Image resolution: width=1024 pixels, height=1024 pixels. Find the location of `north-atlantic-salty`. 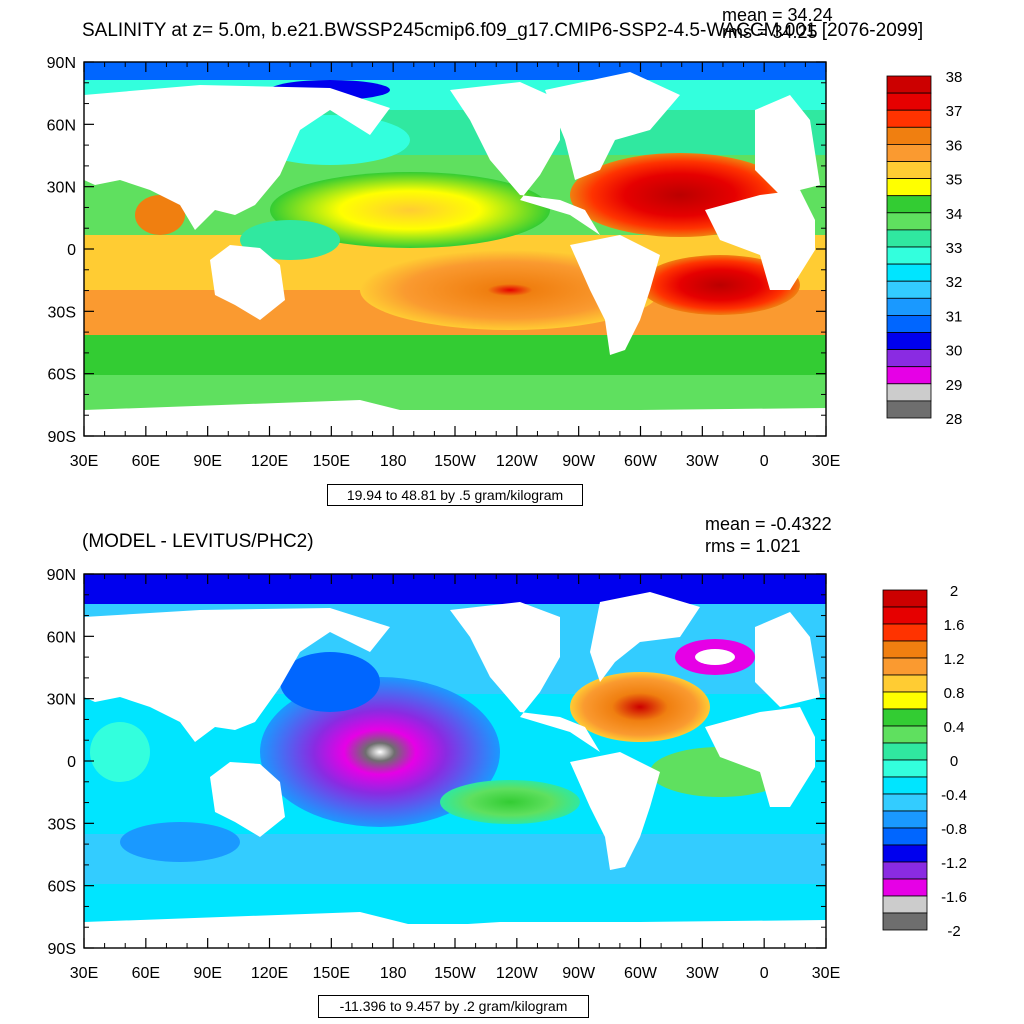

north-atlantic-salty is located at coordinates (640, 707).